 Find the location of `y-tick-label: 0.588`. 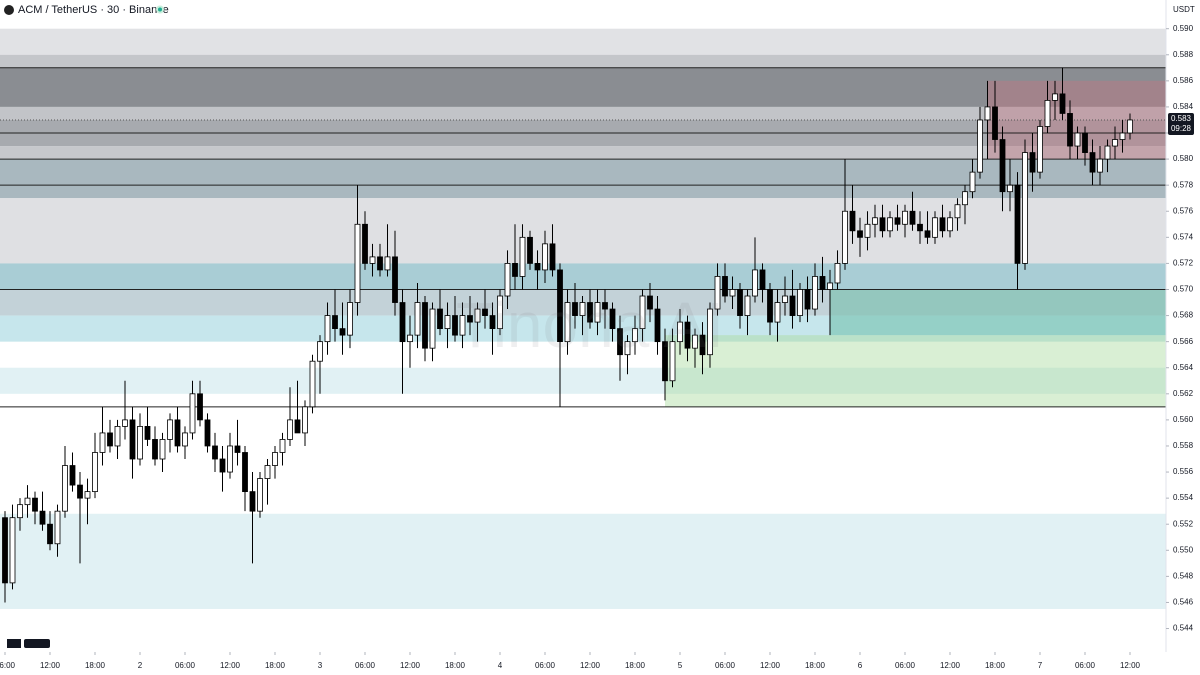

y-tick-label: 0.588 is located at coordinates (1183, 54).